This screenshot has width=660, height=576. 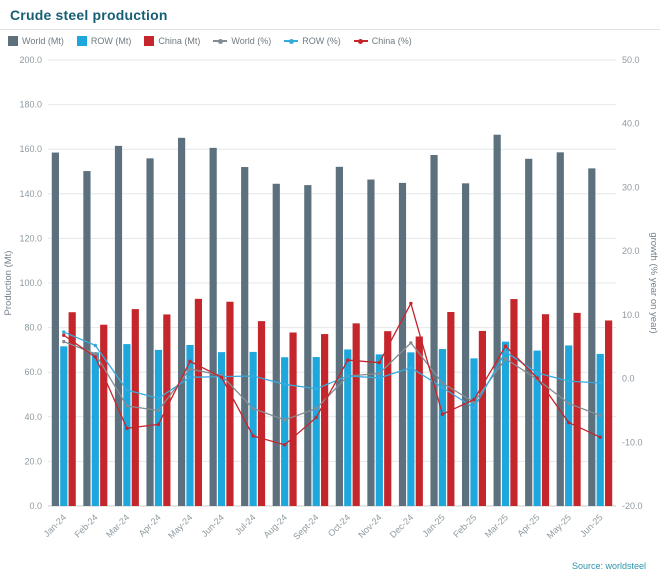 I want to click on legend-item-china: China (%), so click(x=382, y=41).